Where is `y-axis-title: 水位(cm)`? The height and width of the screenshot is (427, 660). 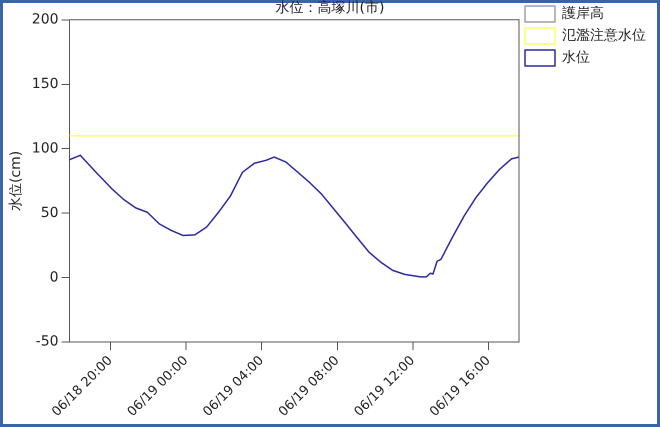 y-axis-title: 水位(cm) is located at coordinates (16, 181).